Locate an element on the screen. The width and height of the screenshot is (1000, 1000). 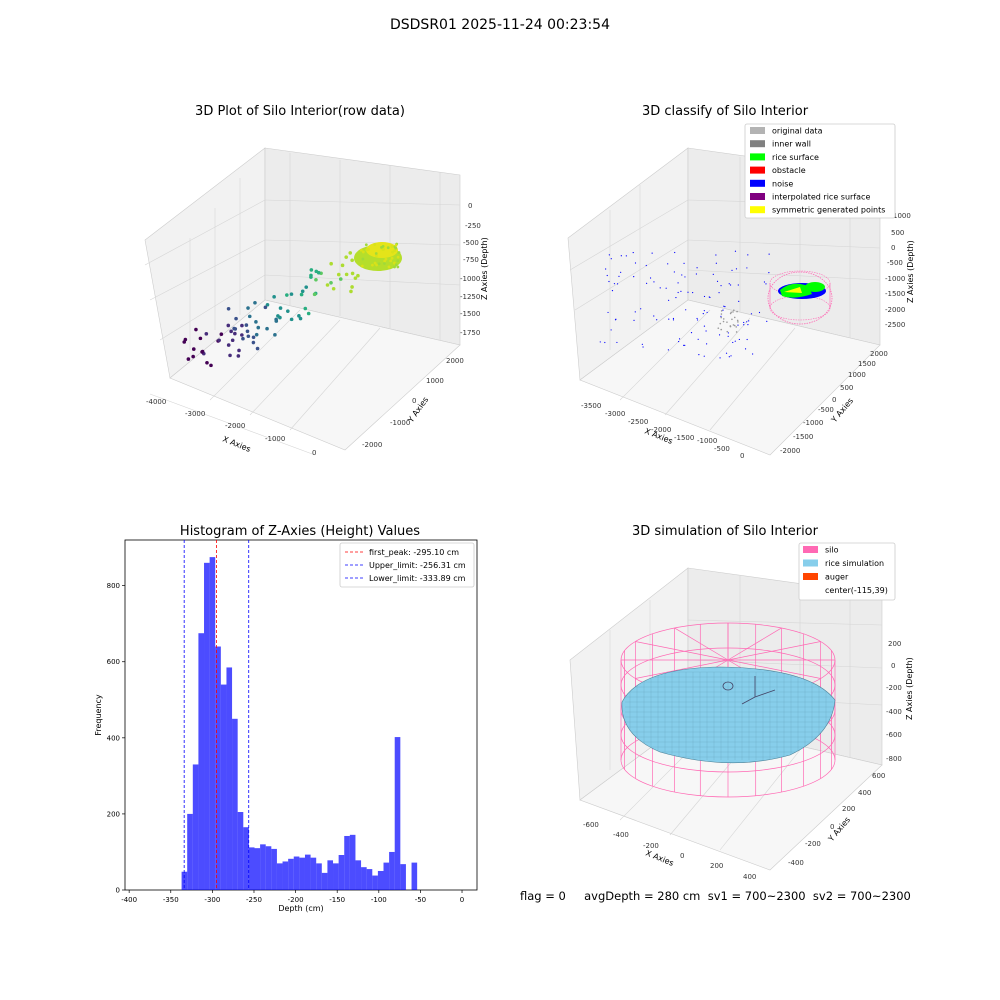
classify-plot-title: 3D classify of Silo Interior is located at coordinates (725, 111).